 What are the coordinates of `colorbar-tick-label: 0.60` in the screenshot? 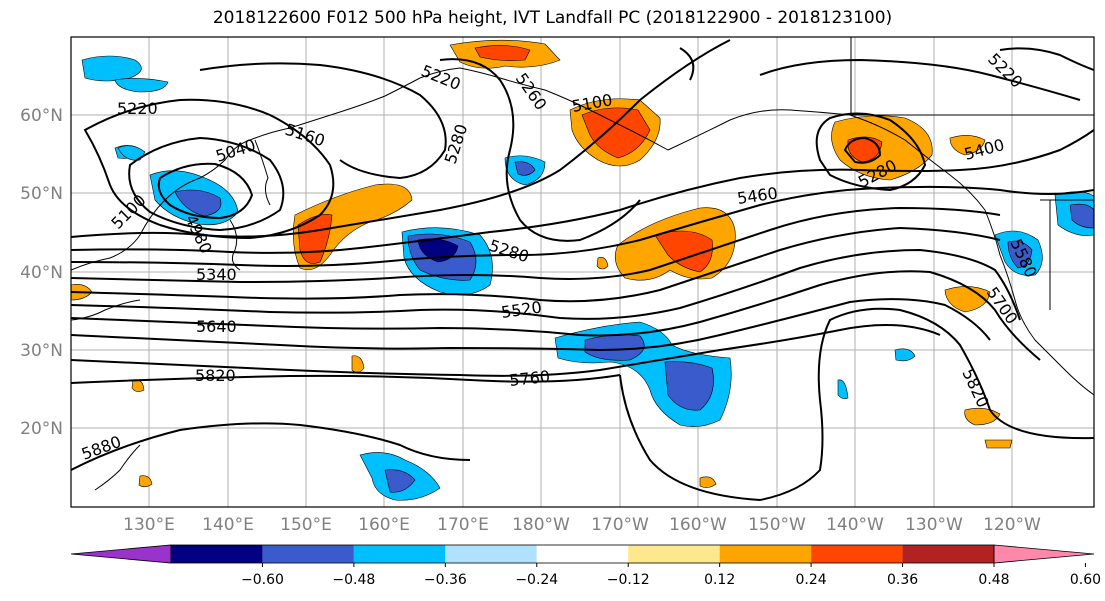 It's located at (1085, 580).